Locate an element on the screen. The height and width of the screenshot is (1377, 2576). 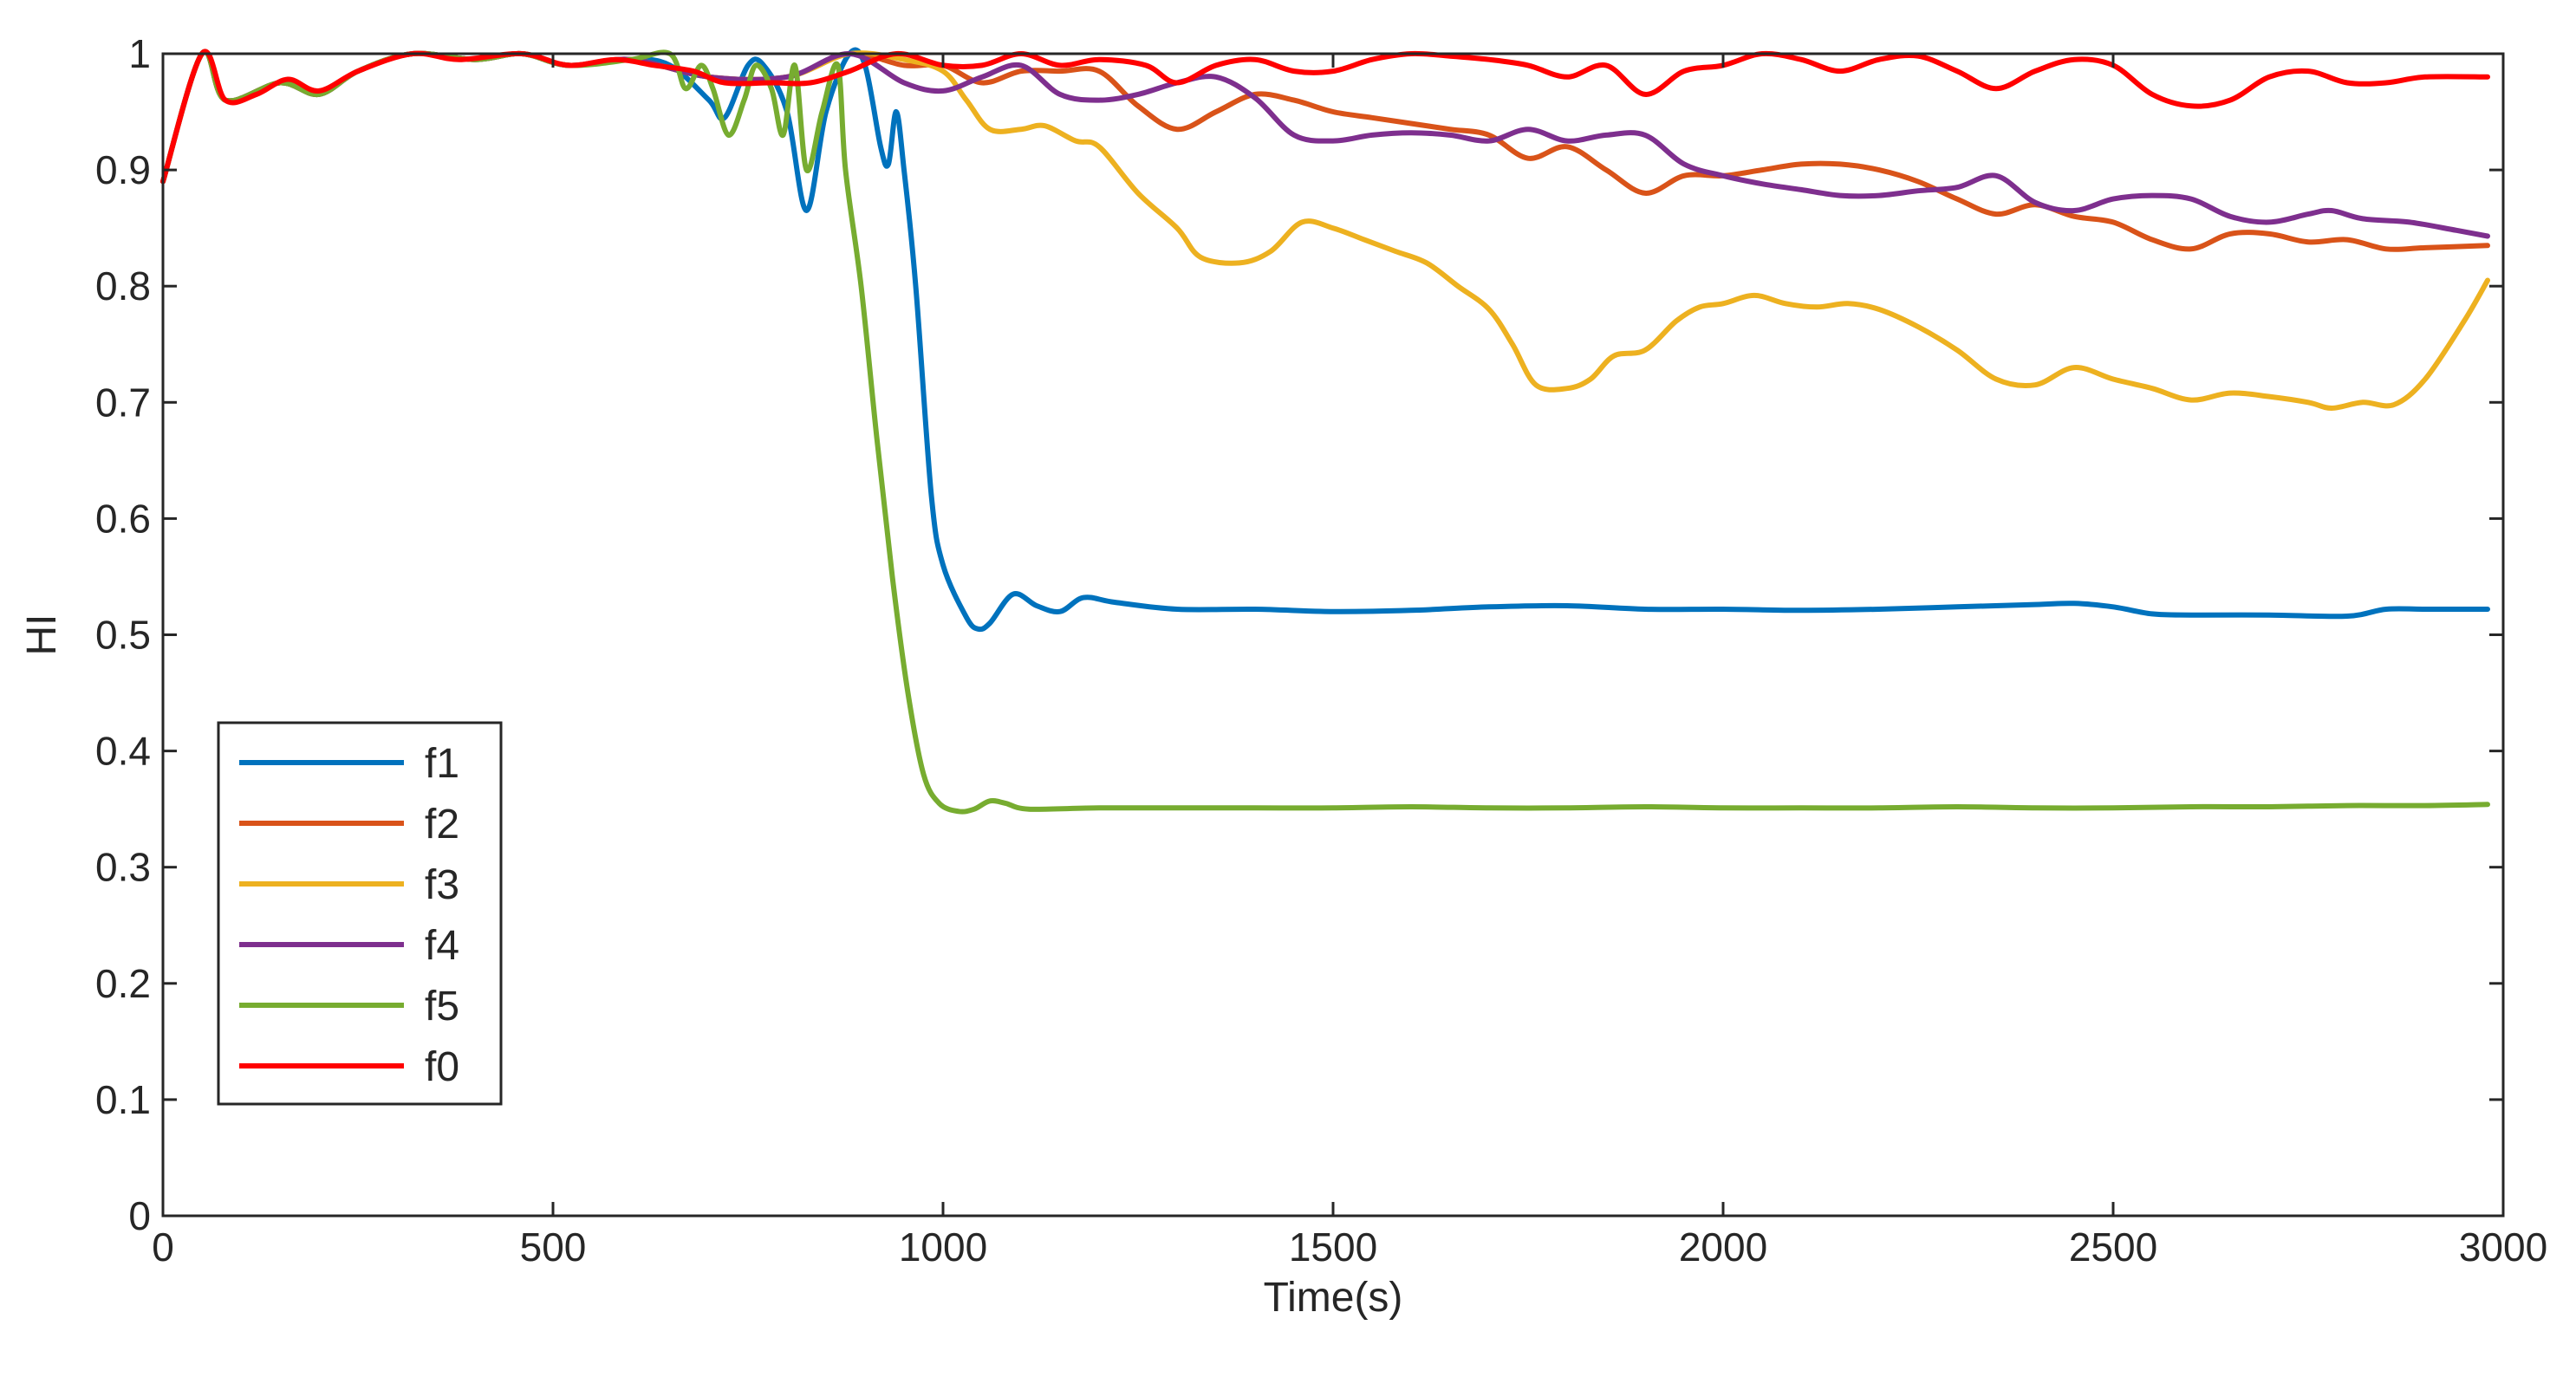
y-tick-label: 0.7 is located at coordinates (123, 402).